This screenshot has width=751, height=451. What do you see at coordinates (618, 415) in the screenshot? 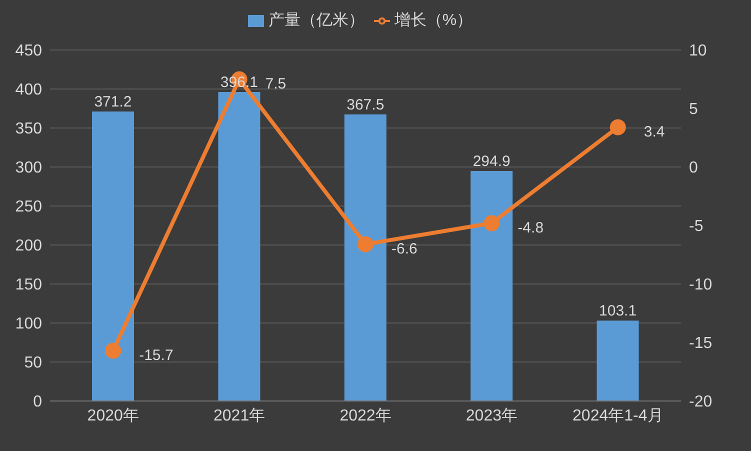
I see `x-tick-label: 2024年1-4月` at bounding box center [618, 415].